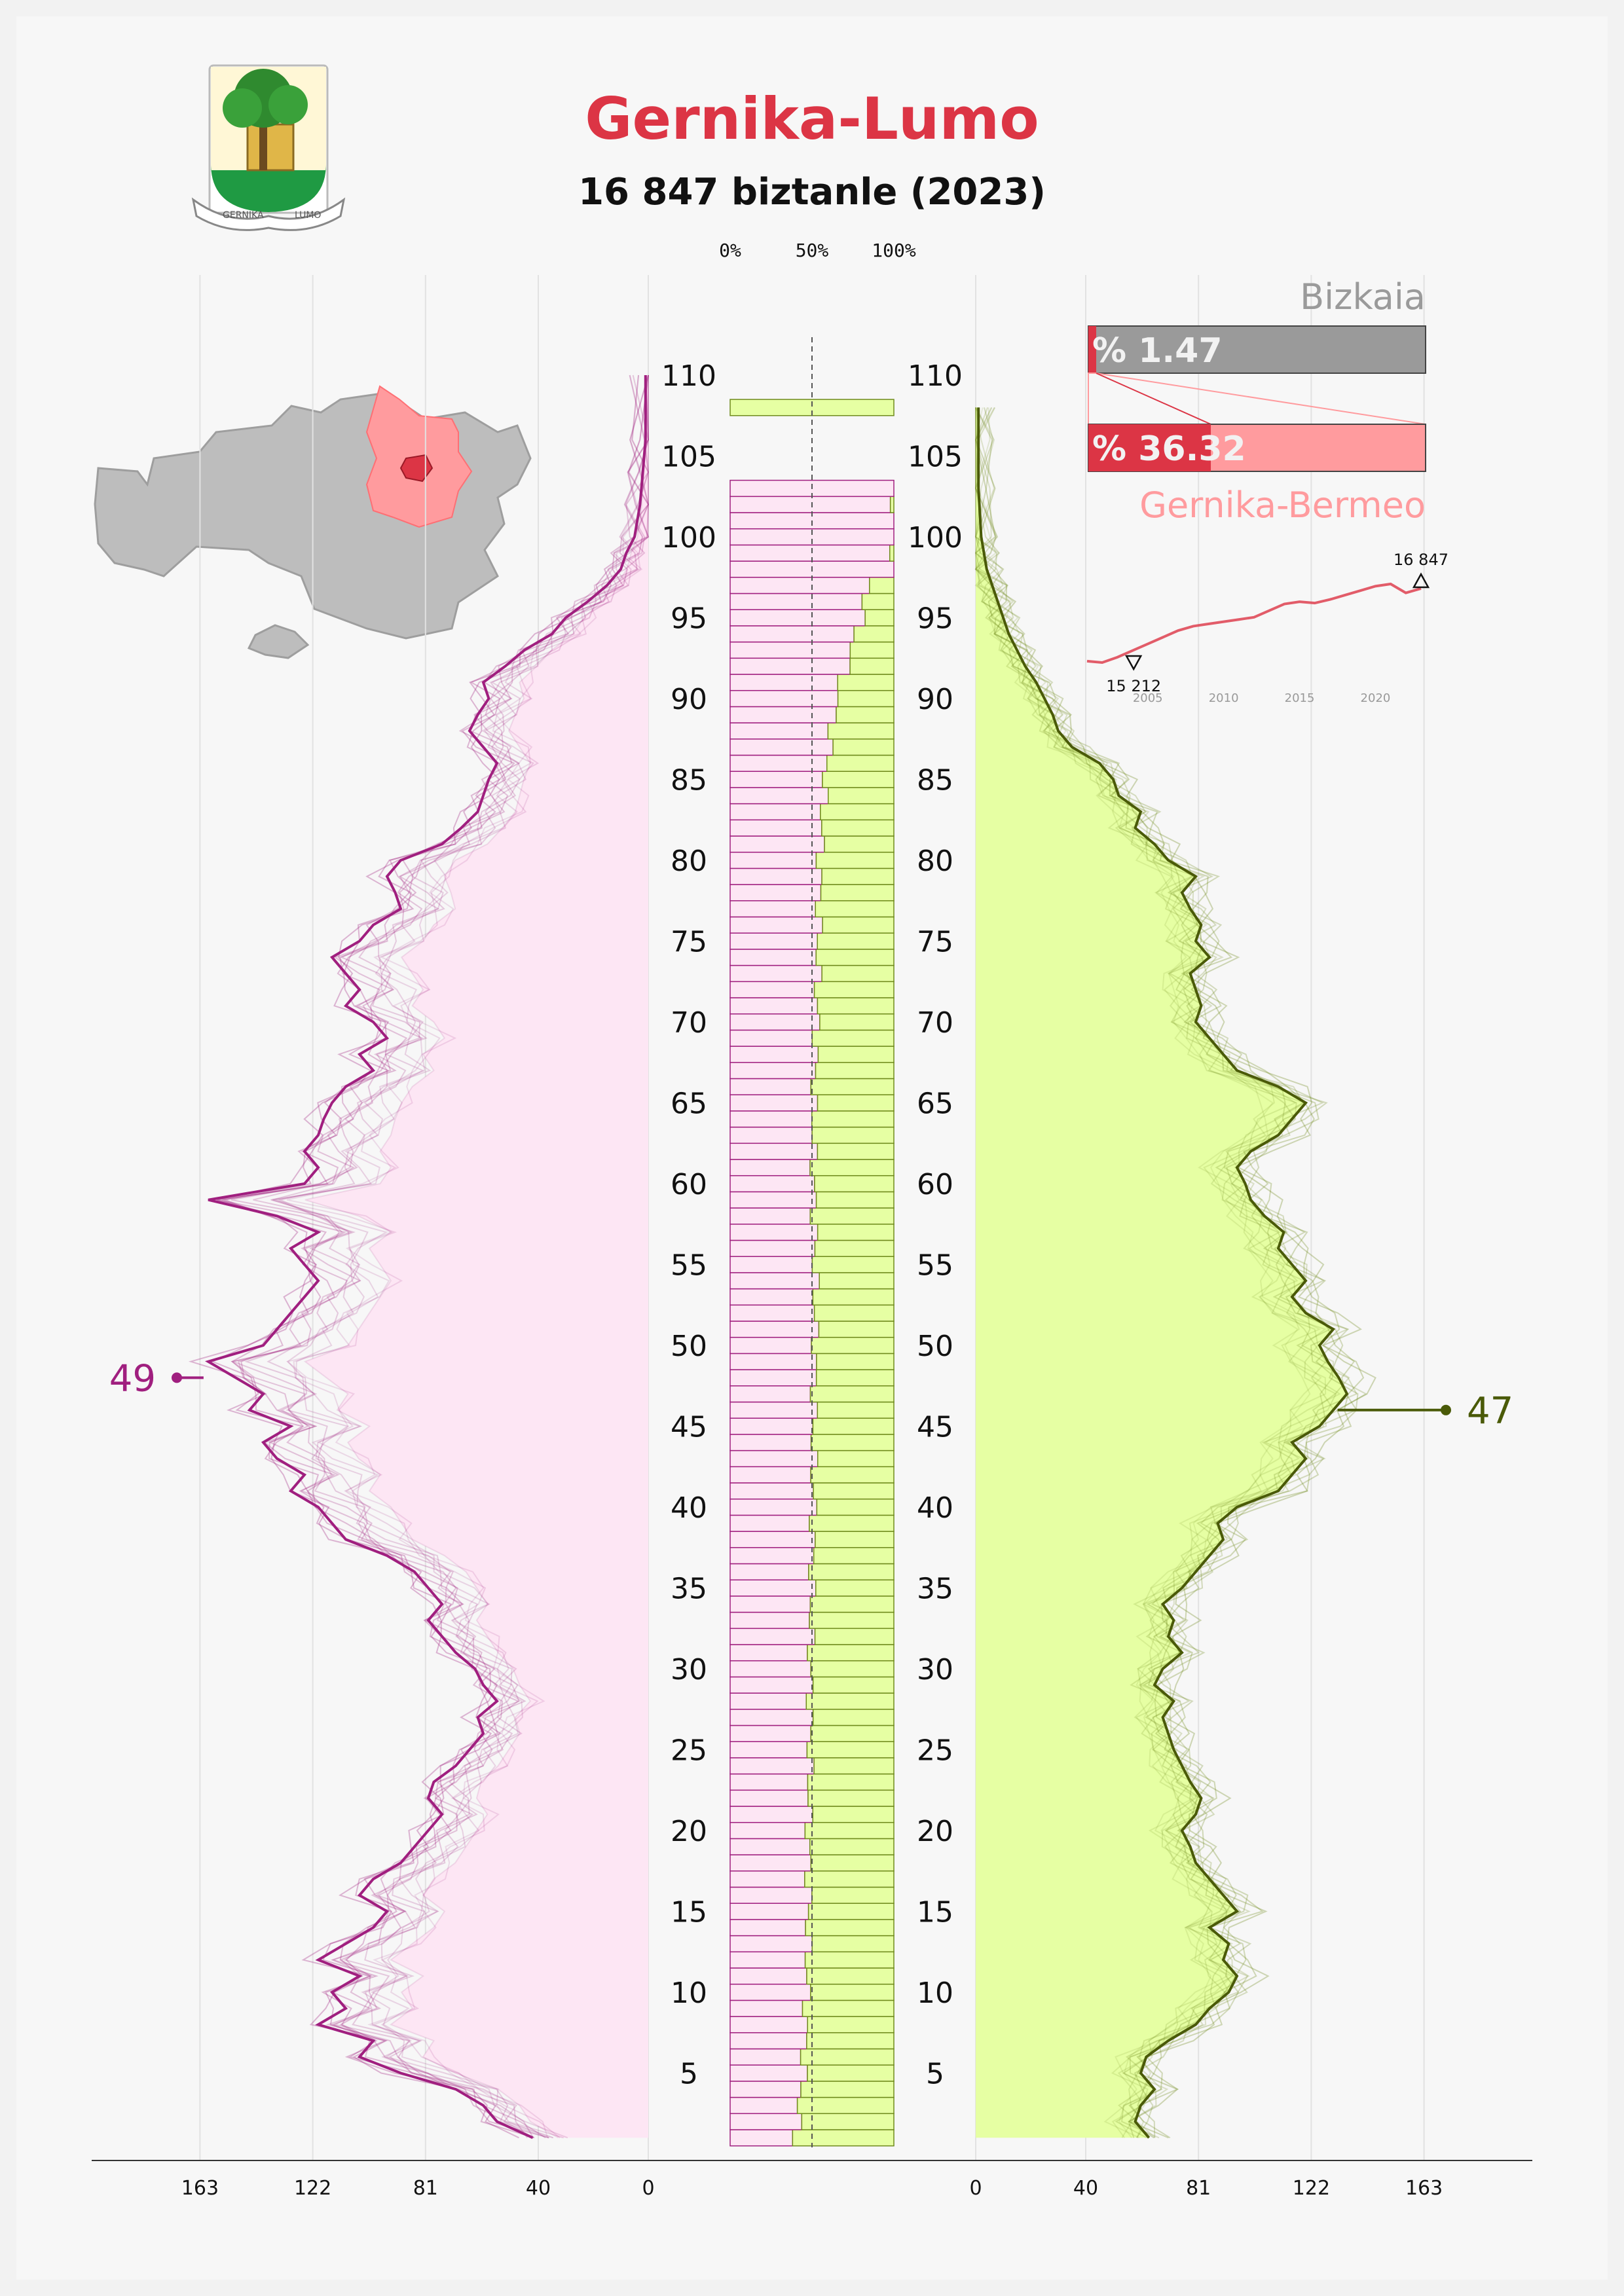 The height and width of the screenshot is (2296, 1624). What do you see at coordinates (278, 641) in the screenshot?
I see `enclave-shape` at bounding box center [278, 641].